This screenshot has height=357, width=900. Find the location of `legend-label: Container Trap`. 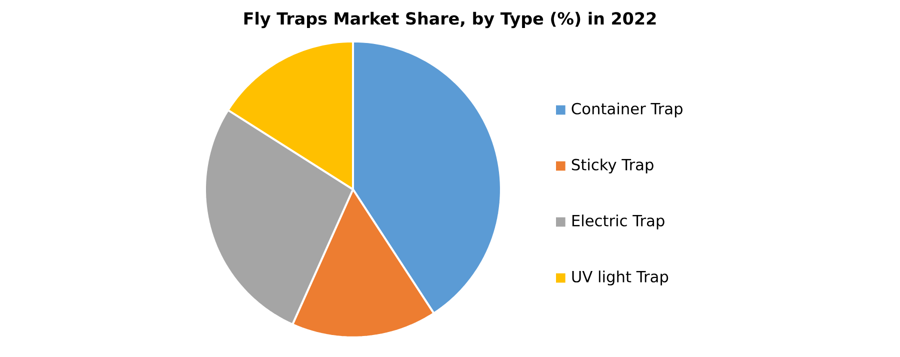

legend-label: Container Trap is located at coordinates (627, 110).